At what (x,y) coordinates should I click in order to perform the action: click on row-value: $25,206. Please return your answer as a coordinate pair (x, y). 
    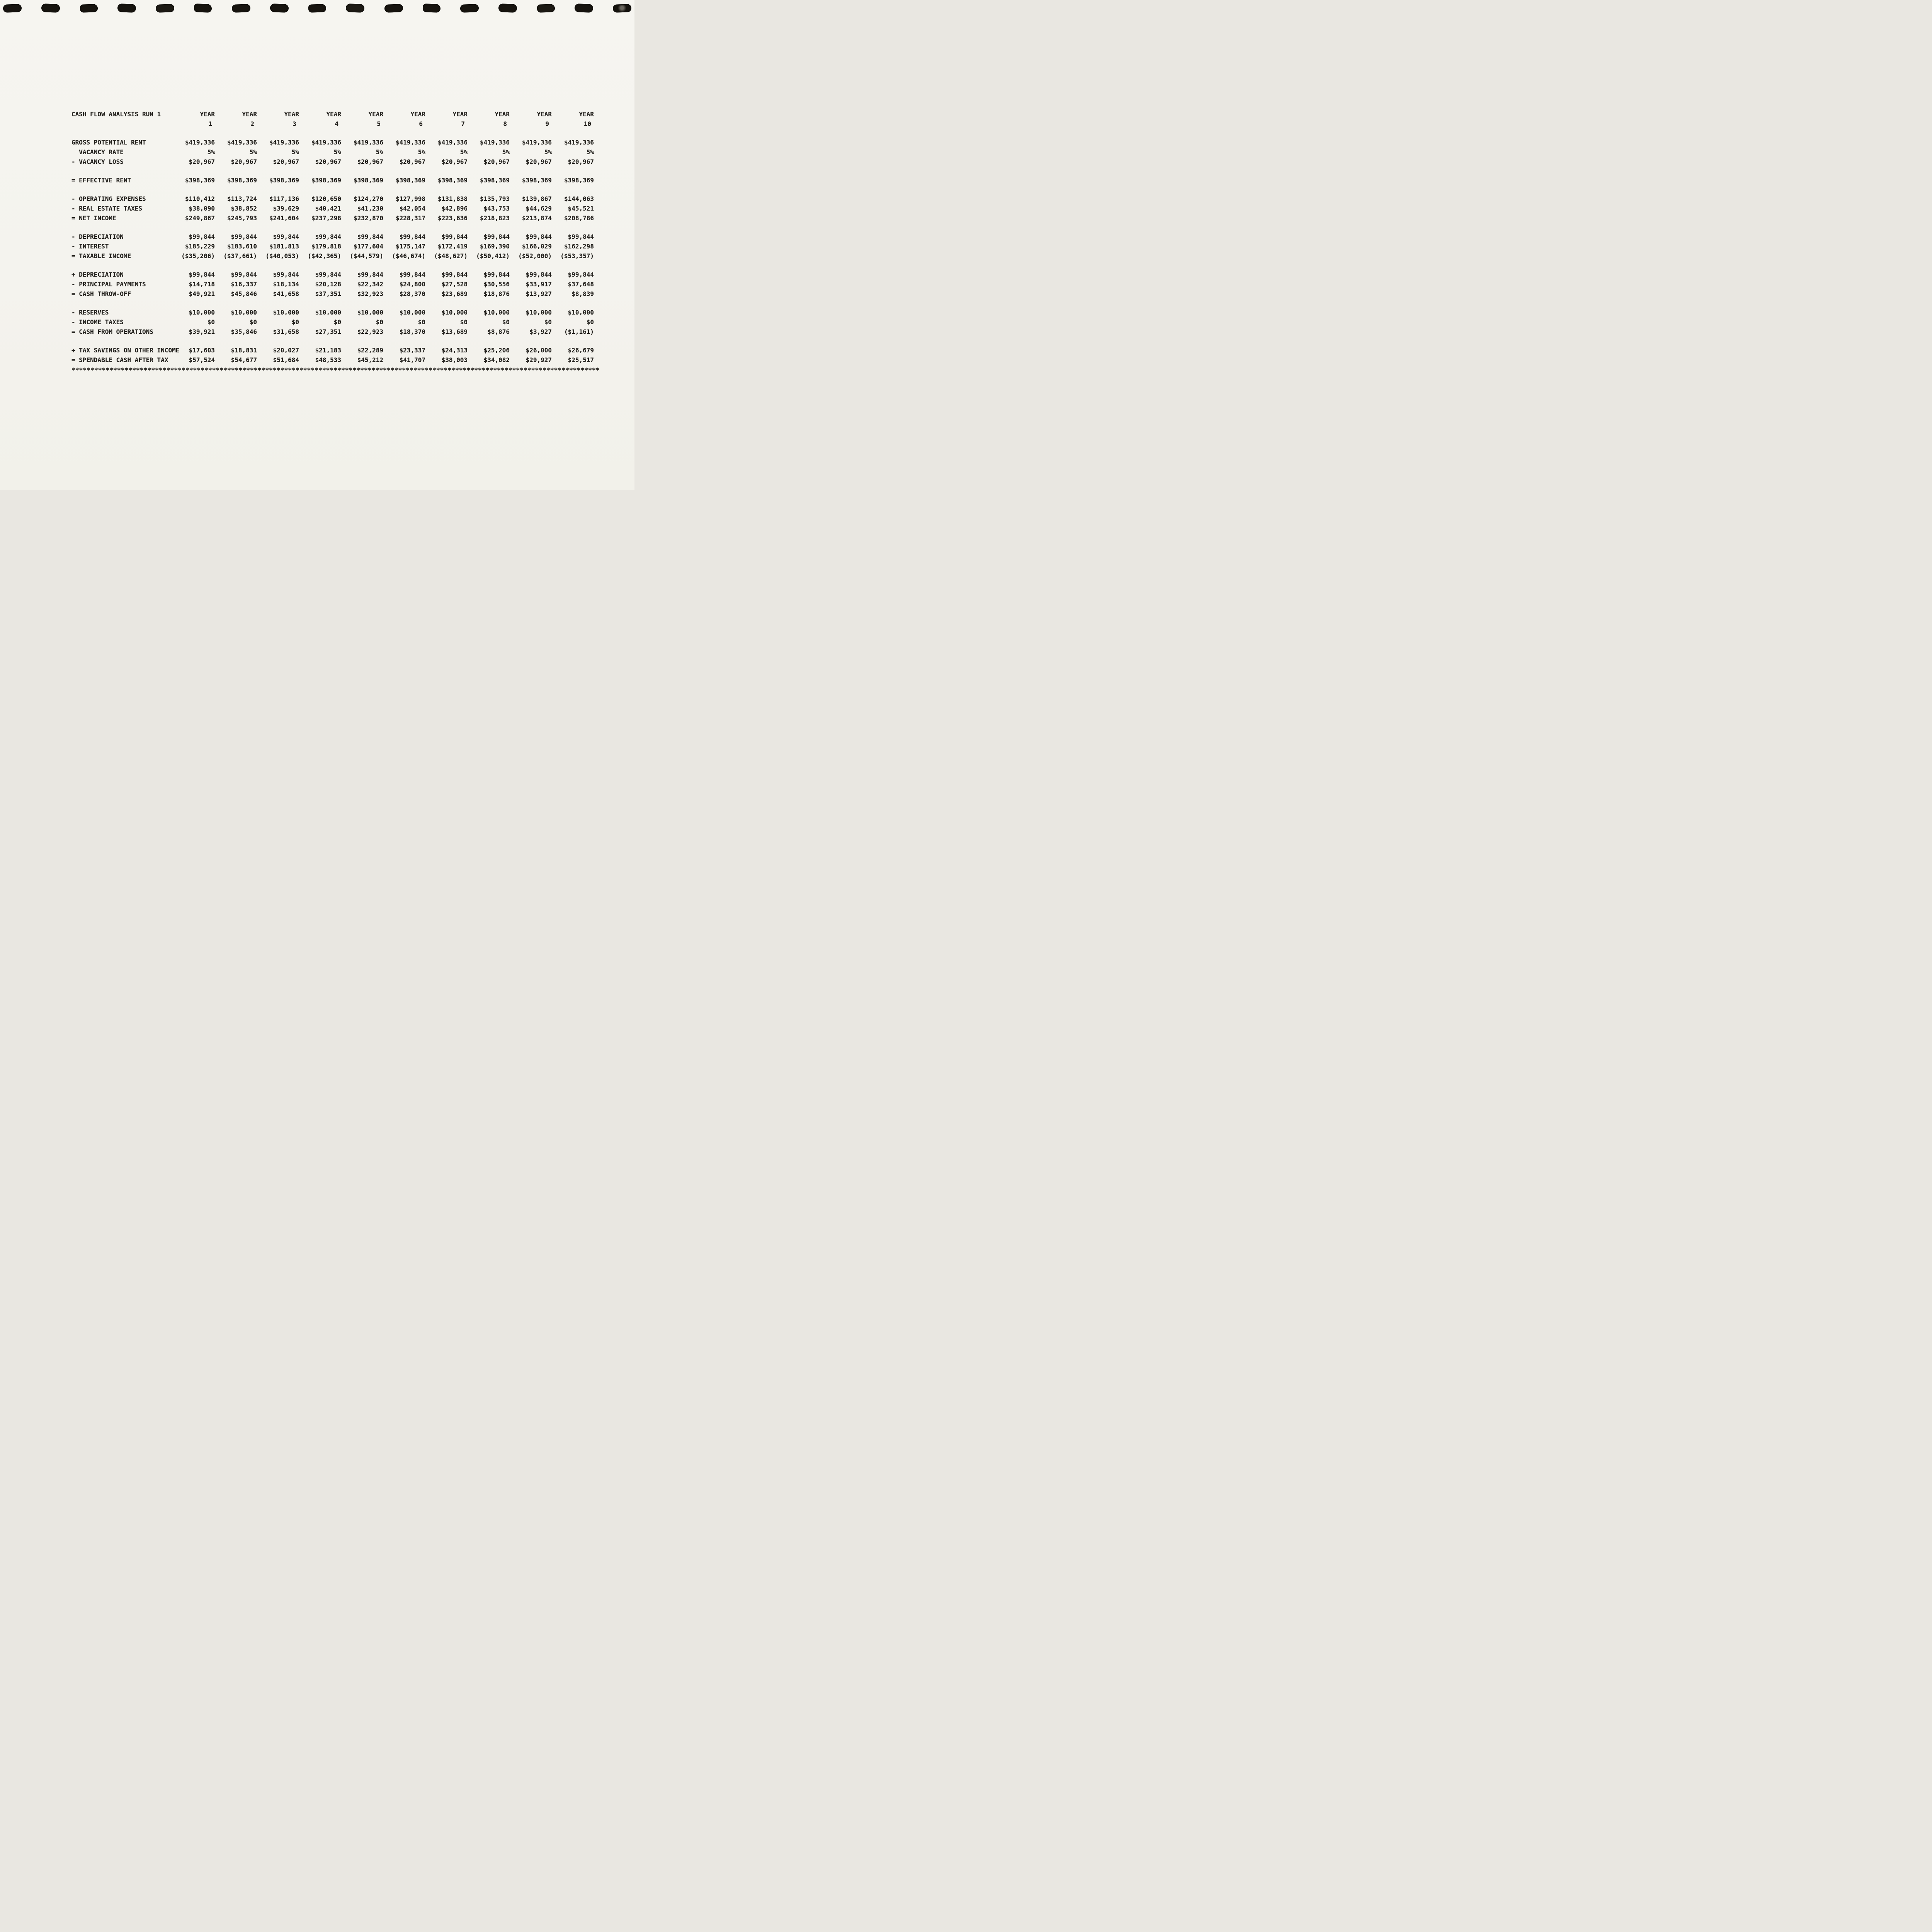
    Looking at the image, I should click on (496, 351).